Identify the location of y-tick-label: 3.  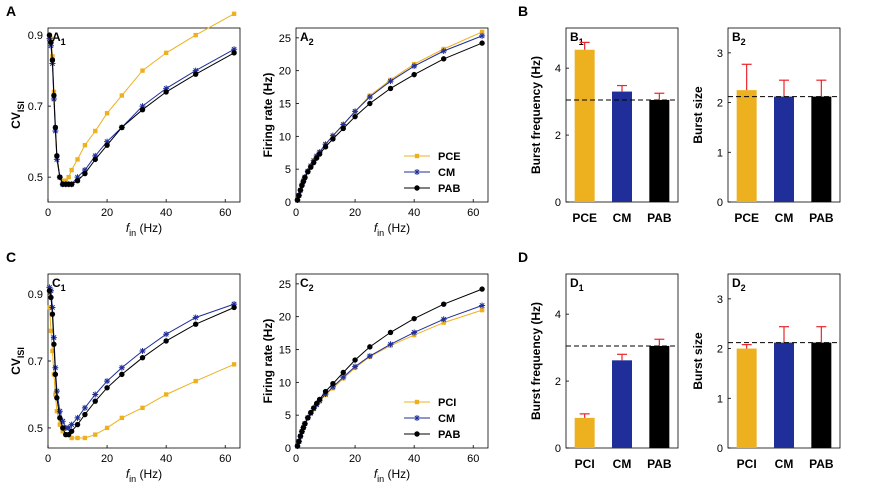
(720, 54).